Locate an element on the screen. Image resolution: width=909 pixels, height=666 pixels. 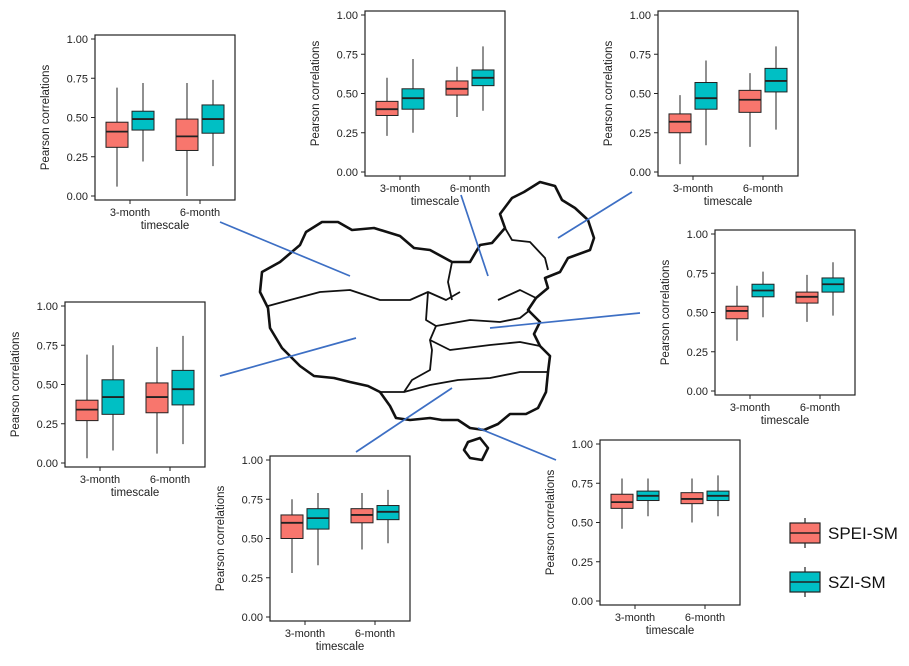
border-south is located at coordinates (475, 382).